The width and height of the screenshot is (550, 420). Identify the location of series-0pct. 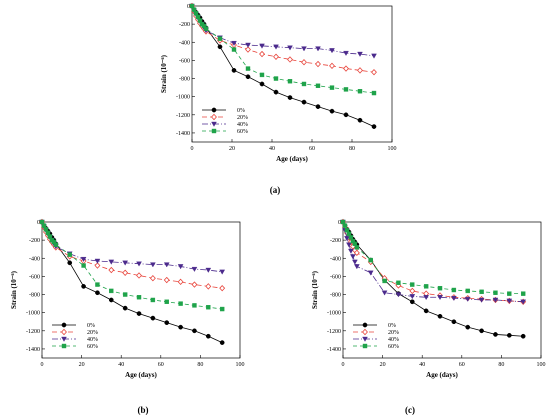
(132, 282).